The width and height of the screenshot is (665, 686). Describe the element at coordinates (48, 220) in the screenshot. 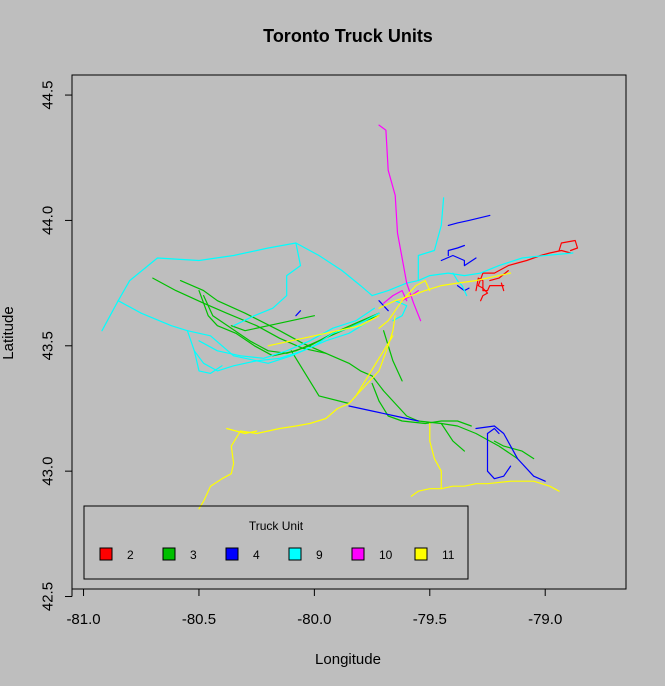

I see `y-tick-label: 44.0` at that location.